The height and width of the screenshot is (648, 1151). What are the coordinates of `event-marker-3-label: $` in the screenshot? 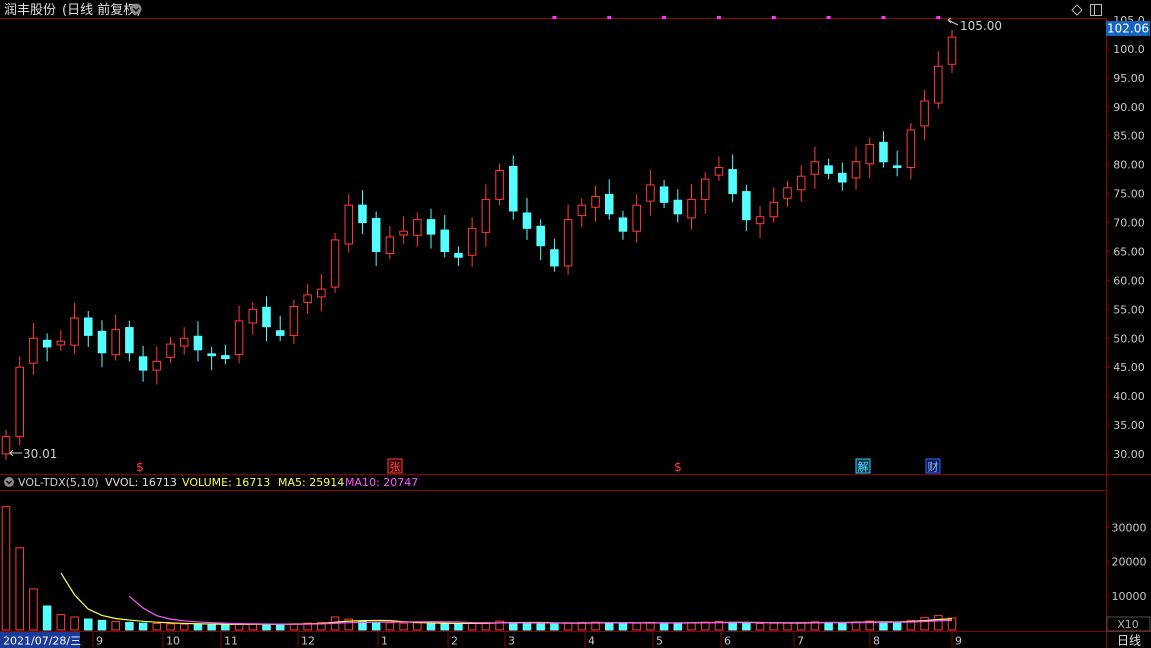 It's located at (678, 467).